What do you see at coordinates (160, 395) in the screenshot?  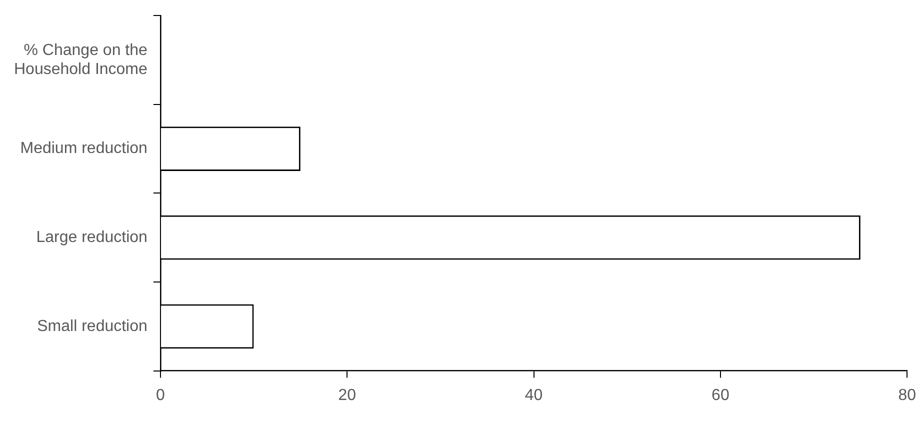 I see `x-tick-label: 0` at bounding box center [160, 395].